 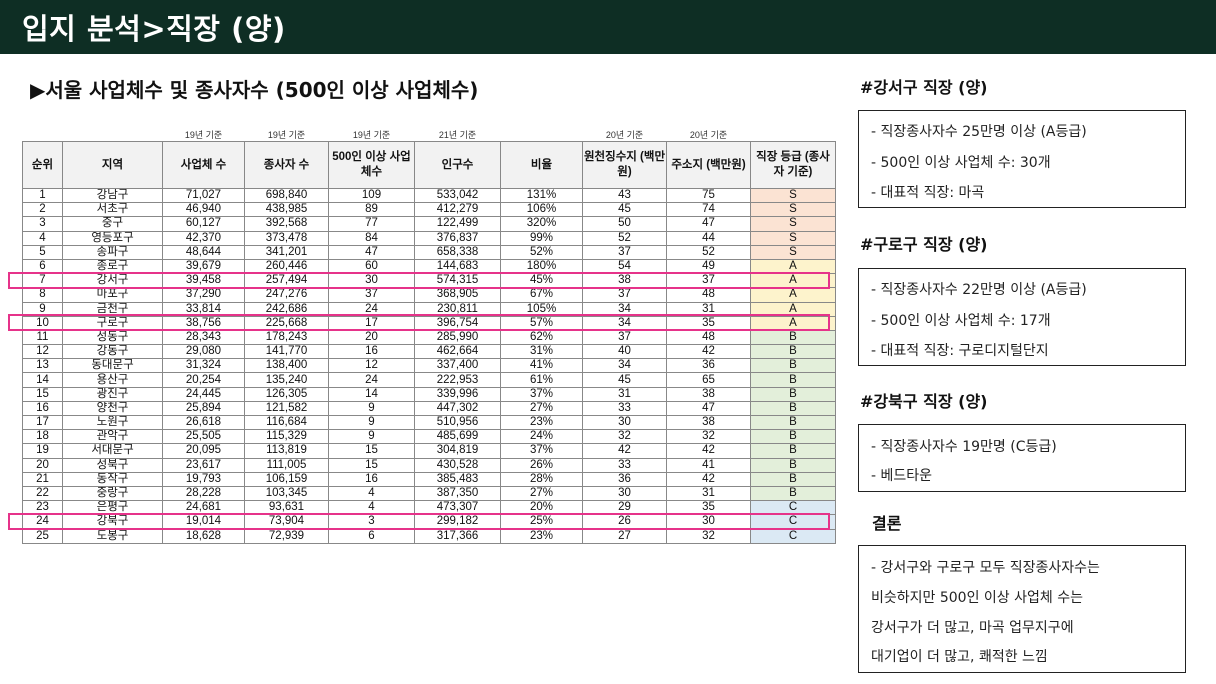 I want to click on cell-population: 510,956, so click(x=457, y=423).